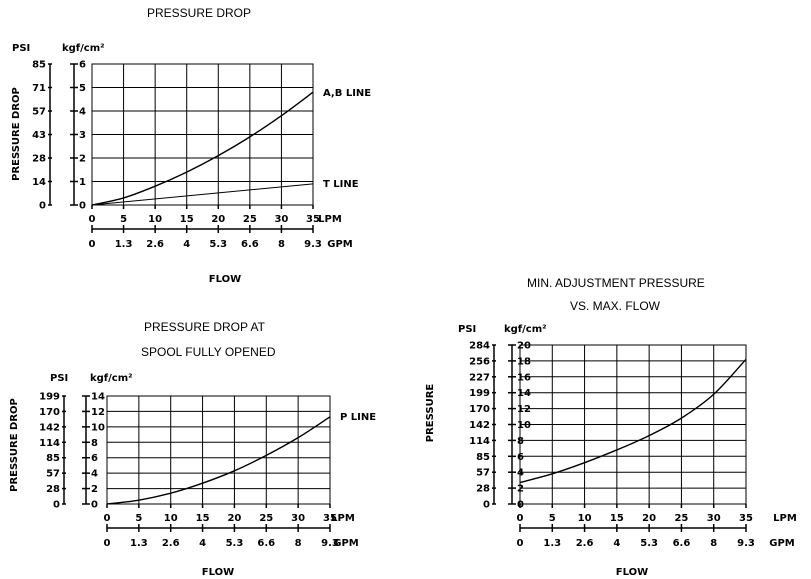 This screenshot has height=579, width=811. Describe the element at coordinates (218, 460) in the screenshot. I see `series-line-p-line` at that location.